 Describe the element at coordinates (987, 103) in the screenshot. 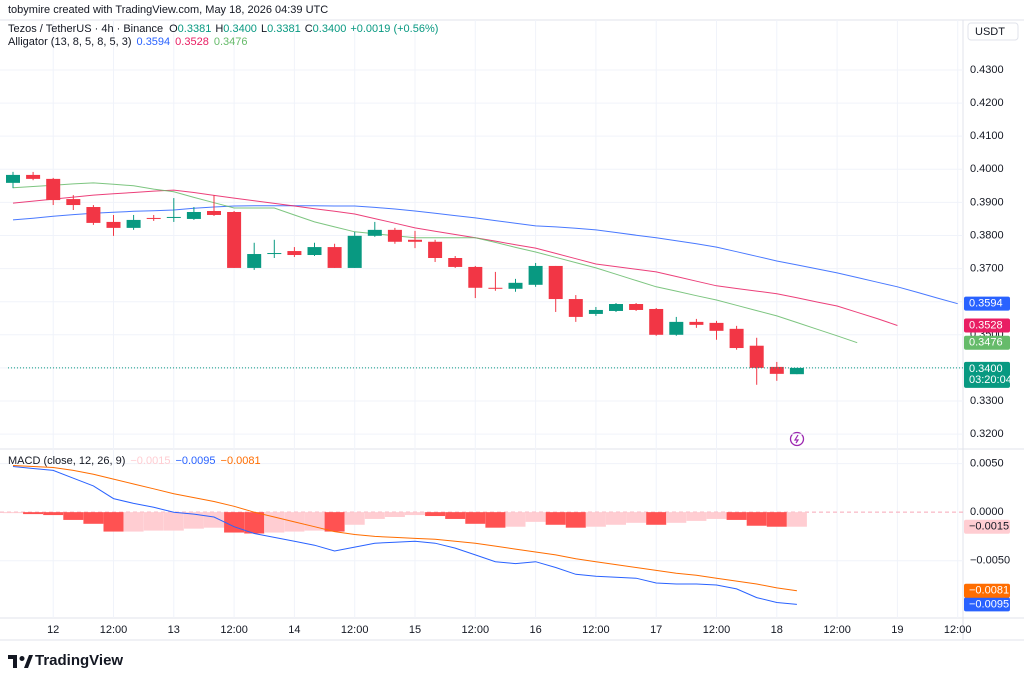

I see `y-tick-label: 0.4200` at that location.